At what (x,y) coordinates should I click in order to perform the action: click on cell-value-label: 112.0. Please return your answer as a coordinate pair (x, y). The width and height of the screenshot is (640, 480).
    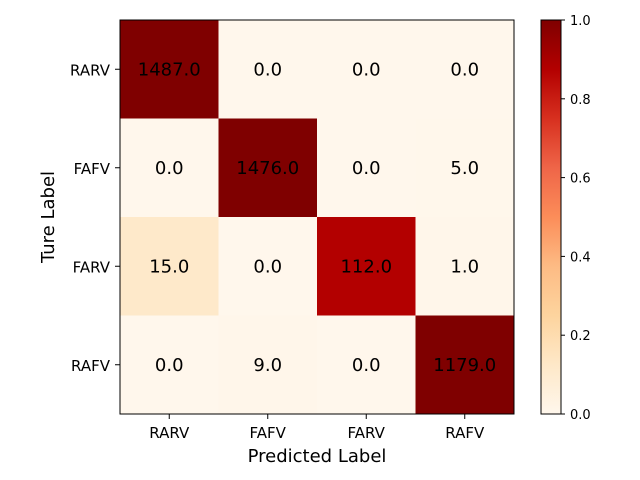
    Looking at the image, I should click on (366, 266).